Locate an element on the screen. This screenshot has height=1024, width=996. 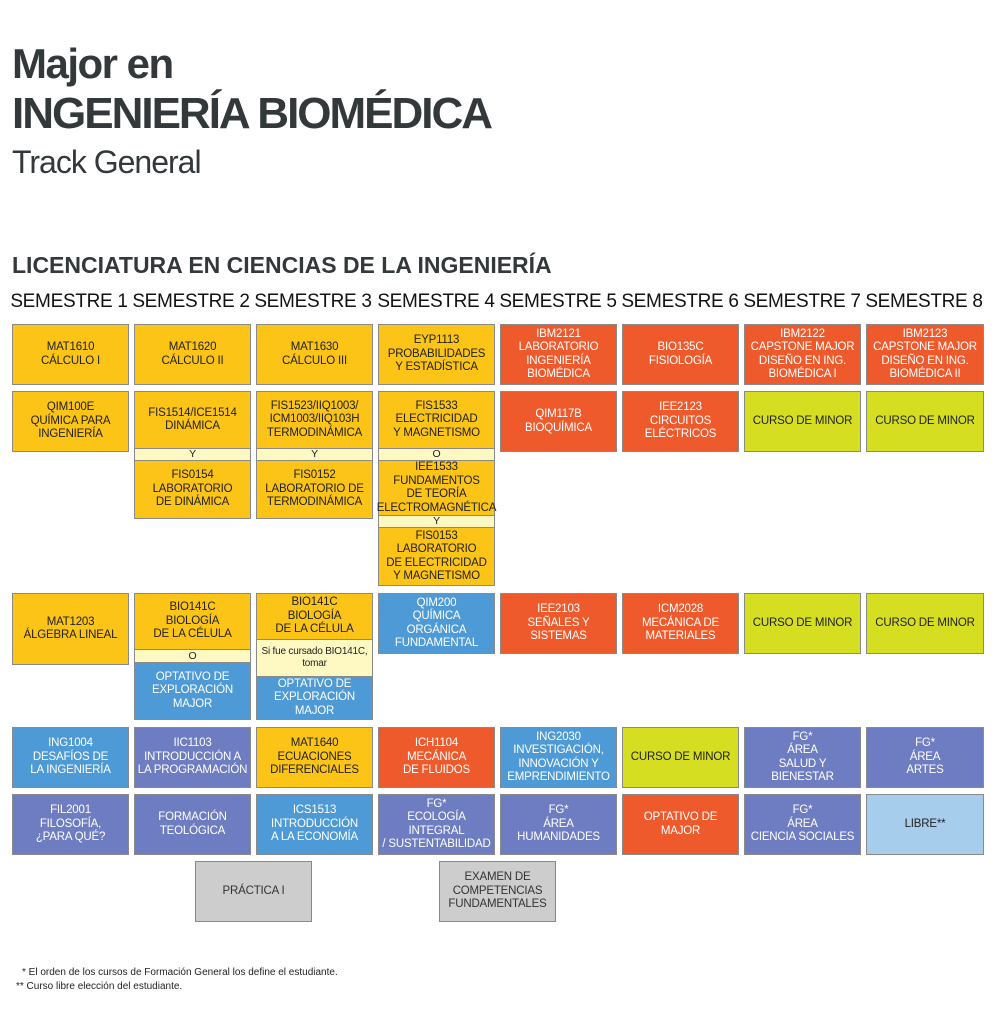
semester-8-label: SEMESTRE 8 is located at coordinates (924, 301).